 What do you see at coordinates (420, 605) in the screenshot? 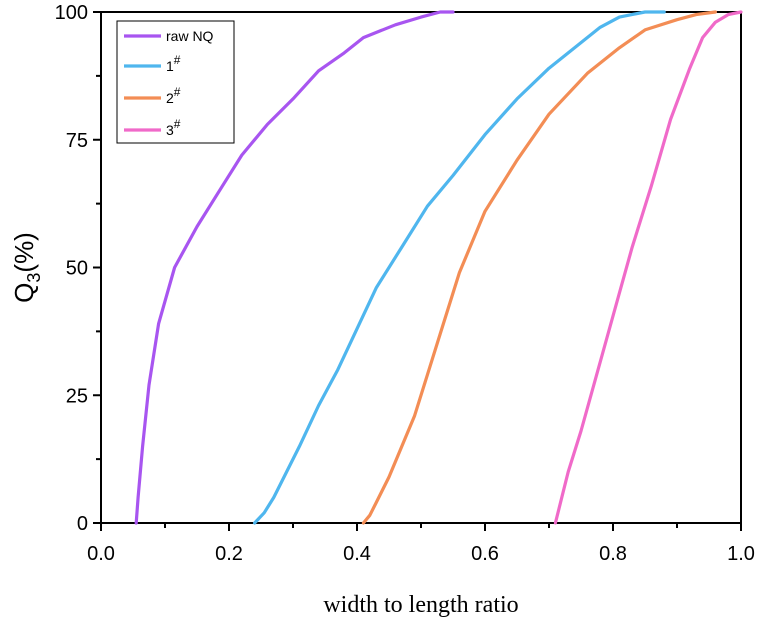
I see `x-axis-title: width to length ratio` at bounding box center [420, 605].